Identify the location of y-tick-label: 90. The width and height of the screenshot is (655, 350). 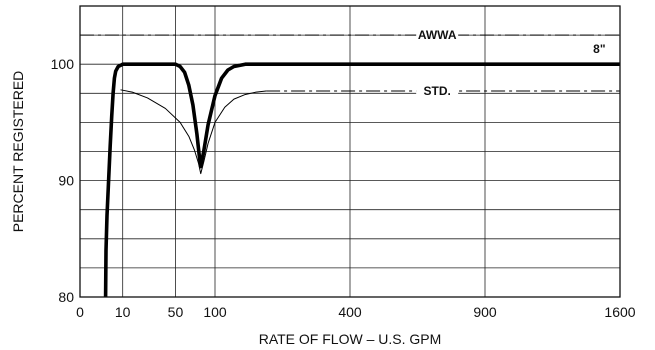
(66, 181).